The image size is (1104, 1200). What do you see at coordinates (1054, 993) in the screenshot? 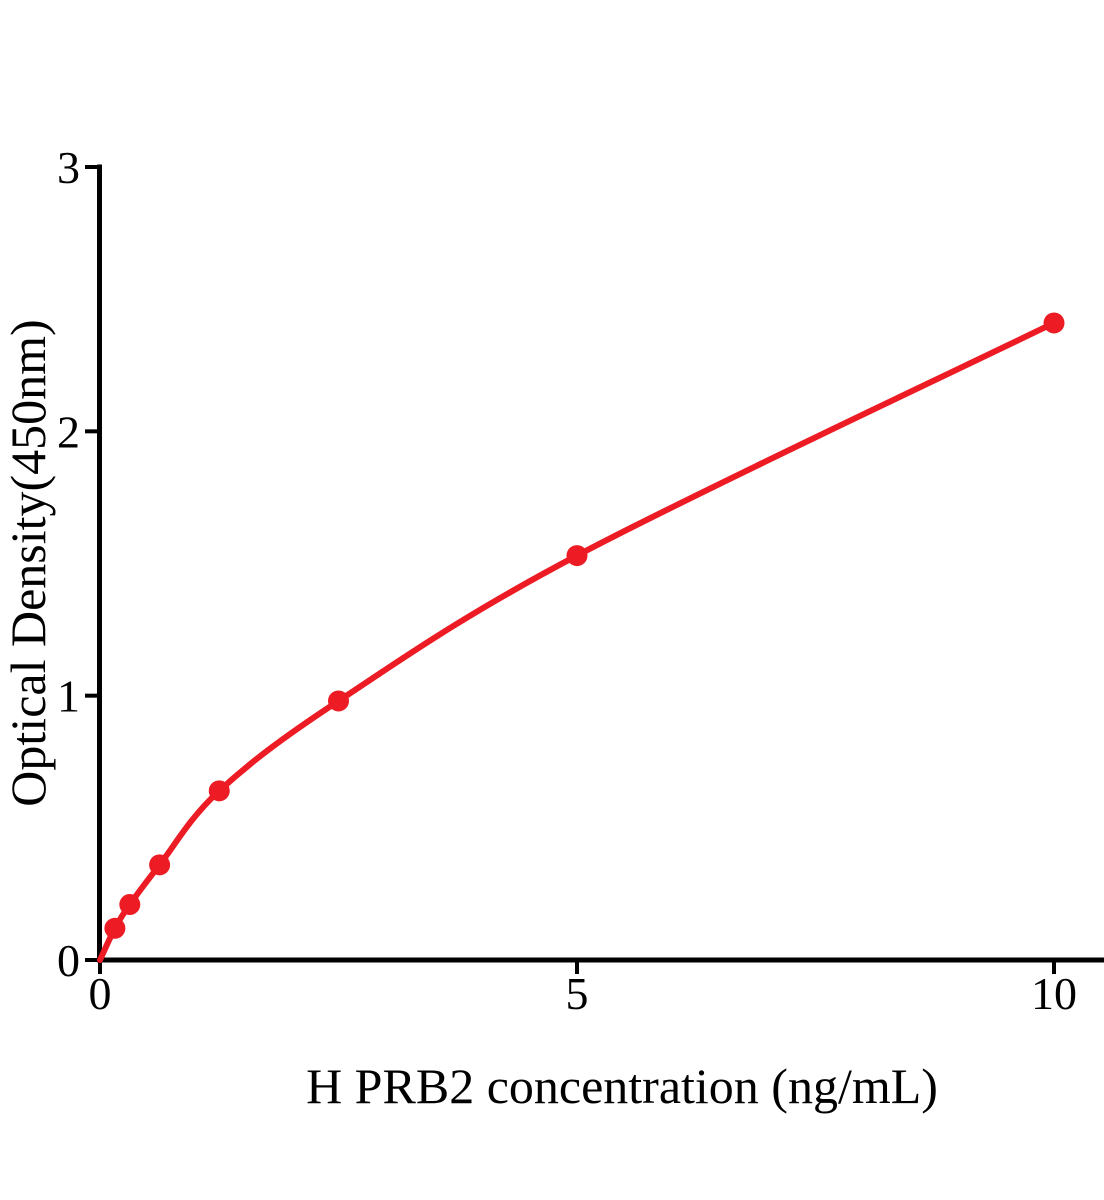
I see `x-tick-label: 10` at bounding box center [1054, 993].